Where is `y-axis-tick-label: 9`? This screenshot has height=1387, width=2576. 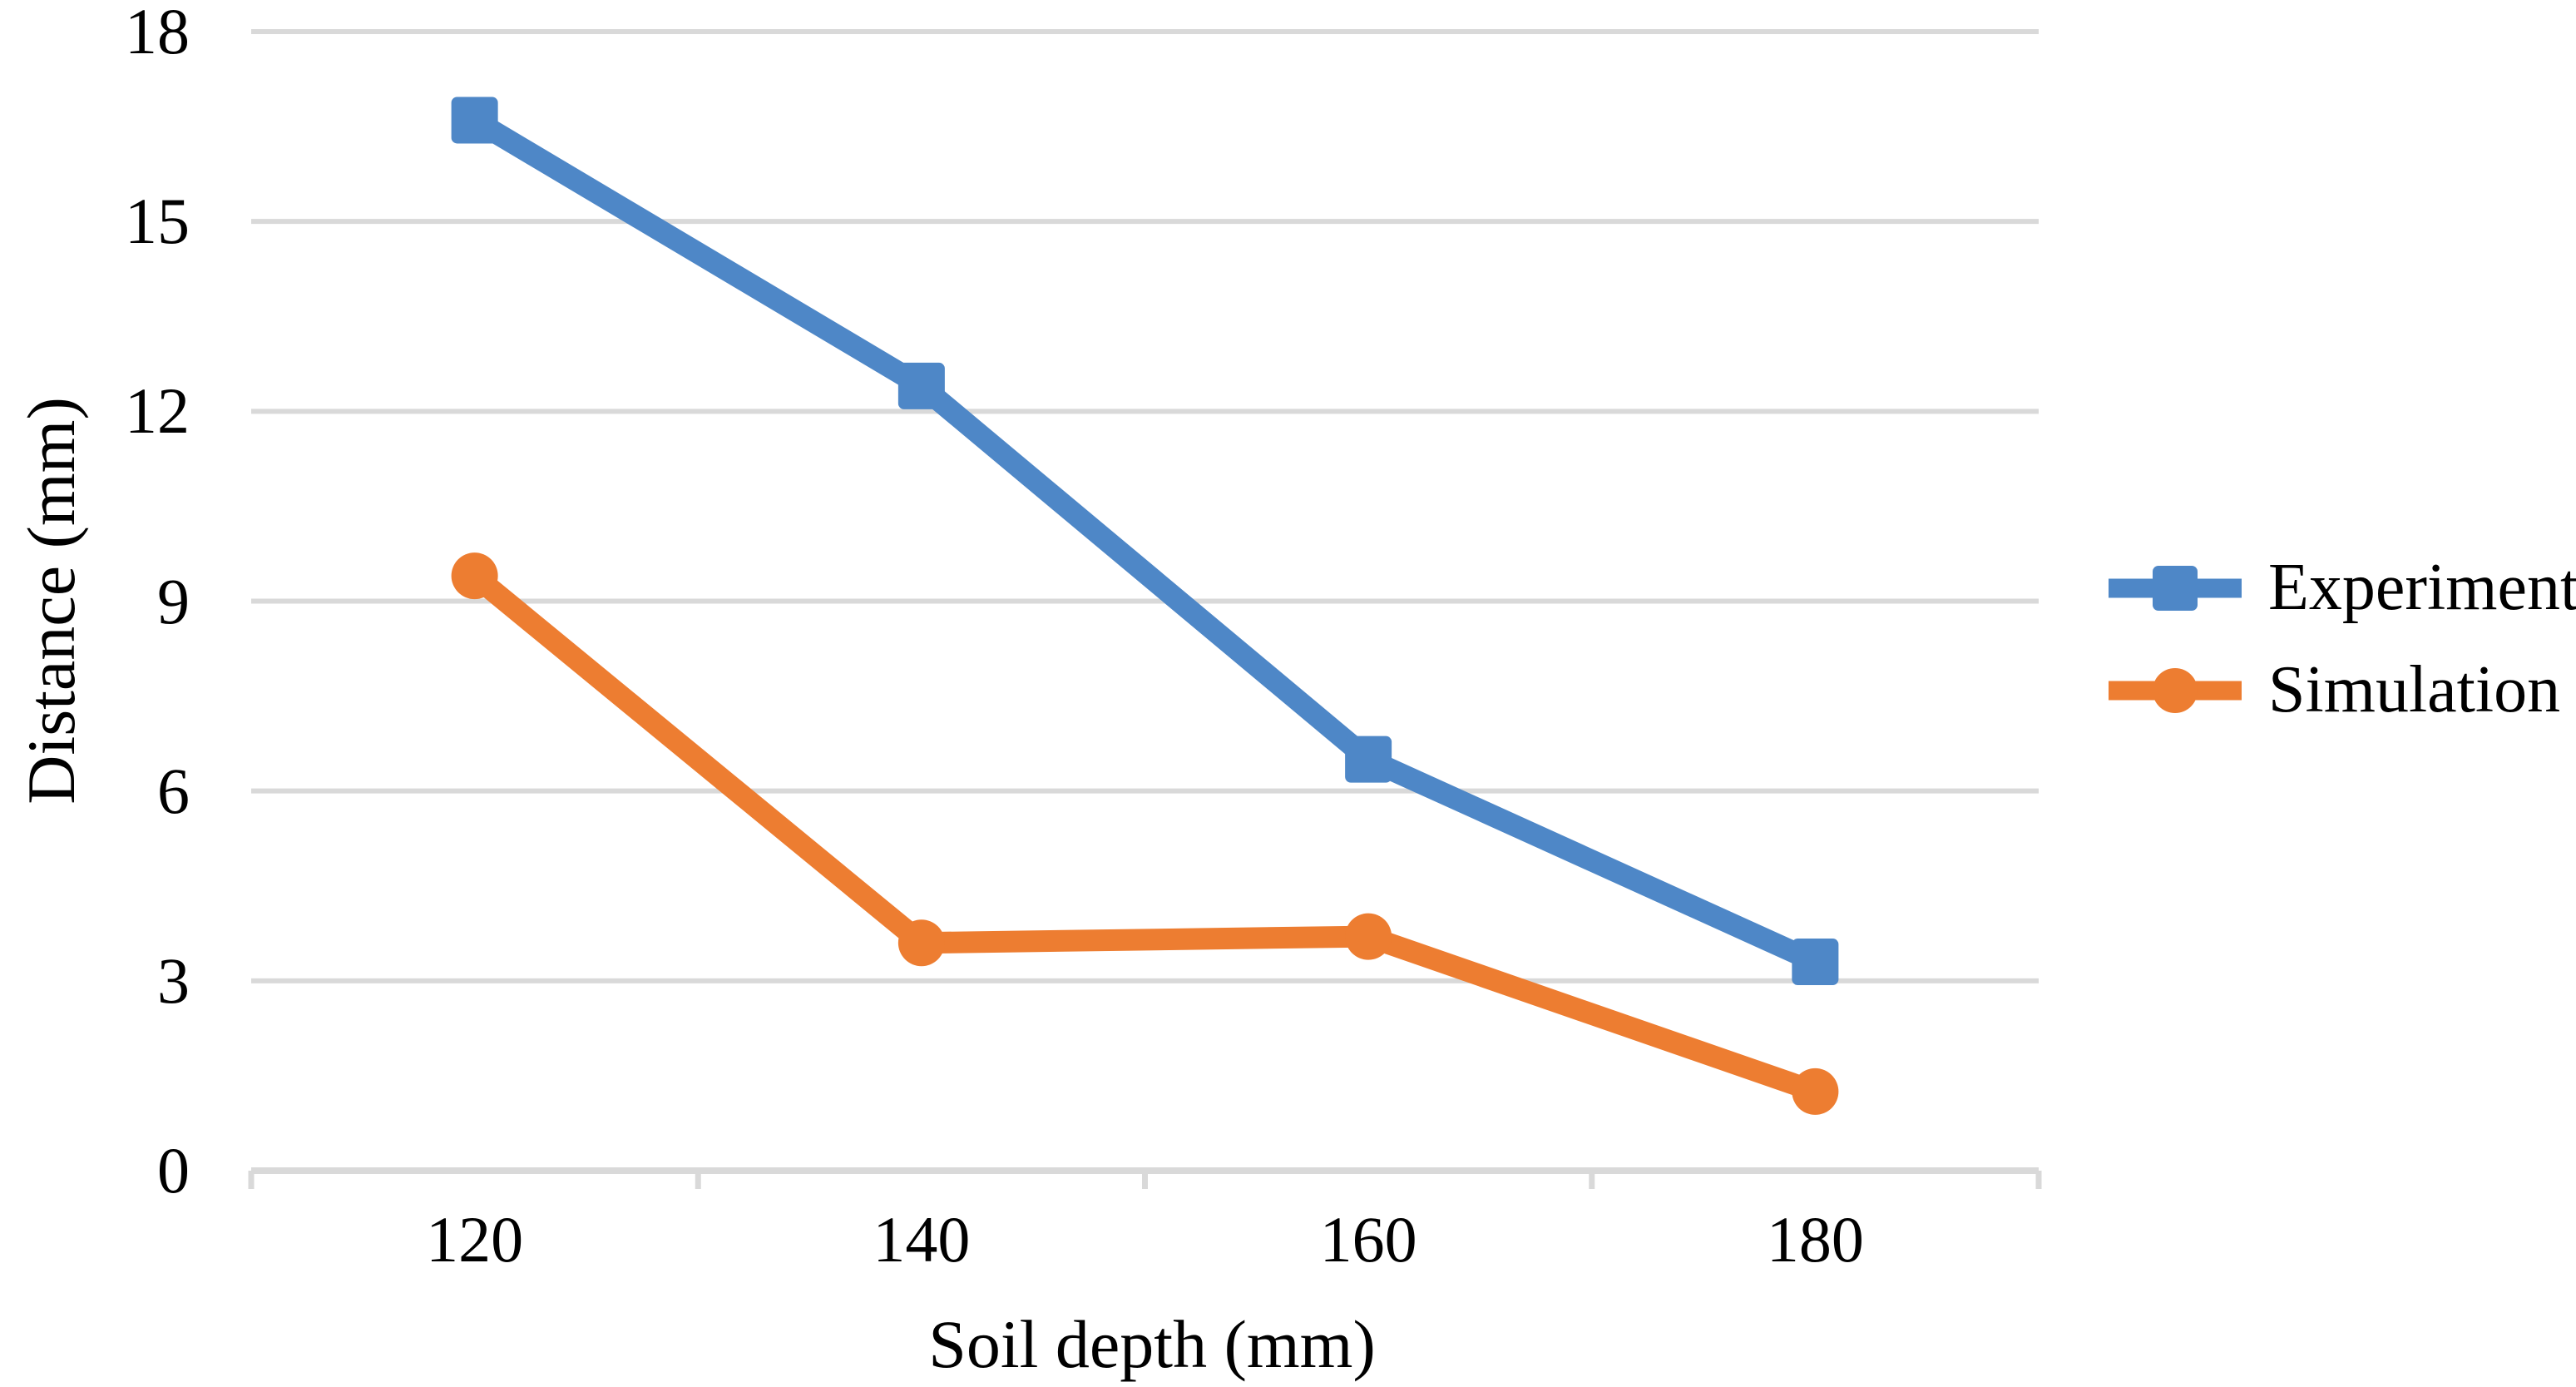
y-axis-tick-label: 9 is located at coordinates (173, 600).